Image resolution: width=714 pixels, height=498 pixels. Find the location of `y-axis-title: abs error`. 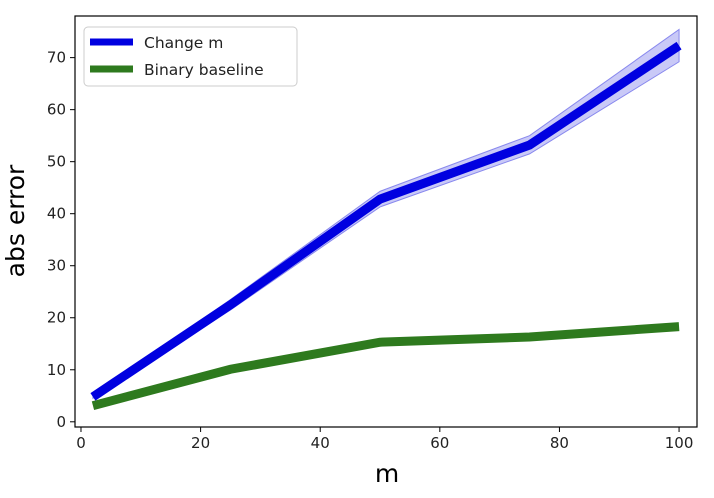

y-axis-title: abs error is located at coordinates (15, 220).